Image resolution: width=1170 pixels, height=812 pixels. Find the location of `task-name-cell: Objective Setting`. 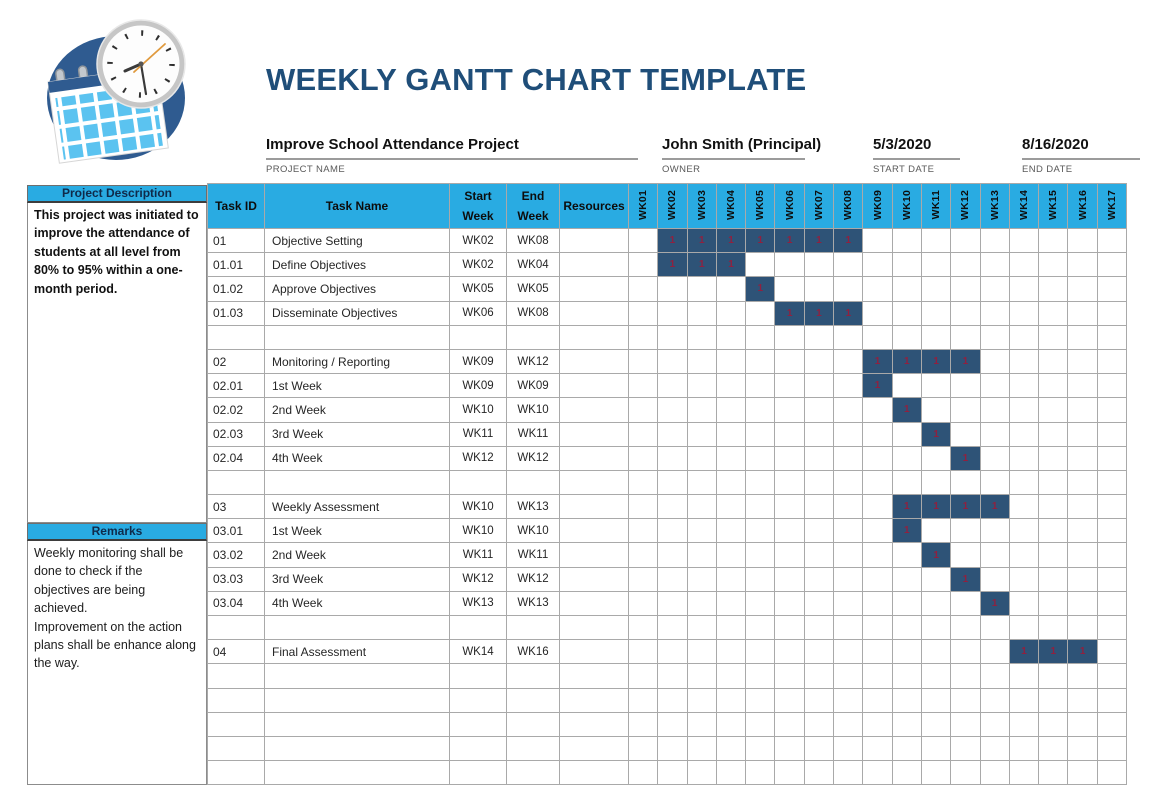

task-name-cell: Objective Setting is located at coordinates (357, 240).